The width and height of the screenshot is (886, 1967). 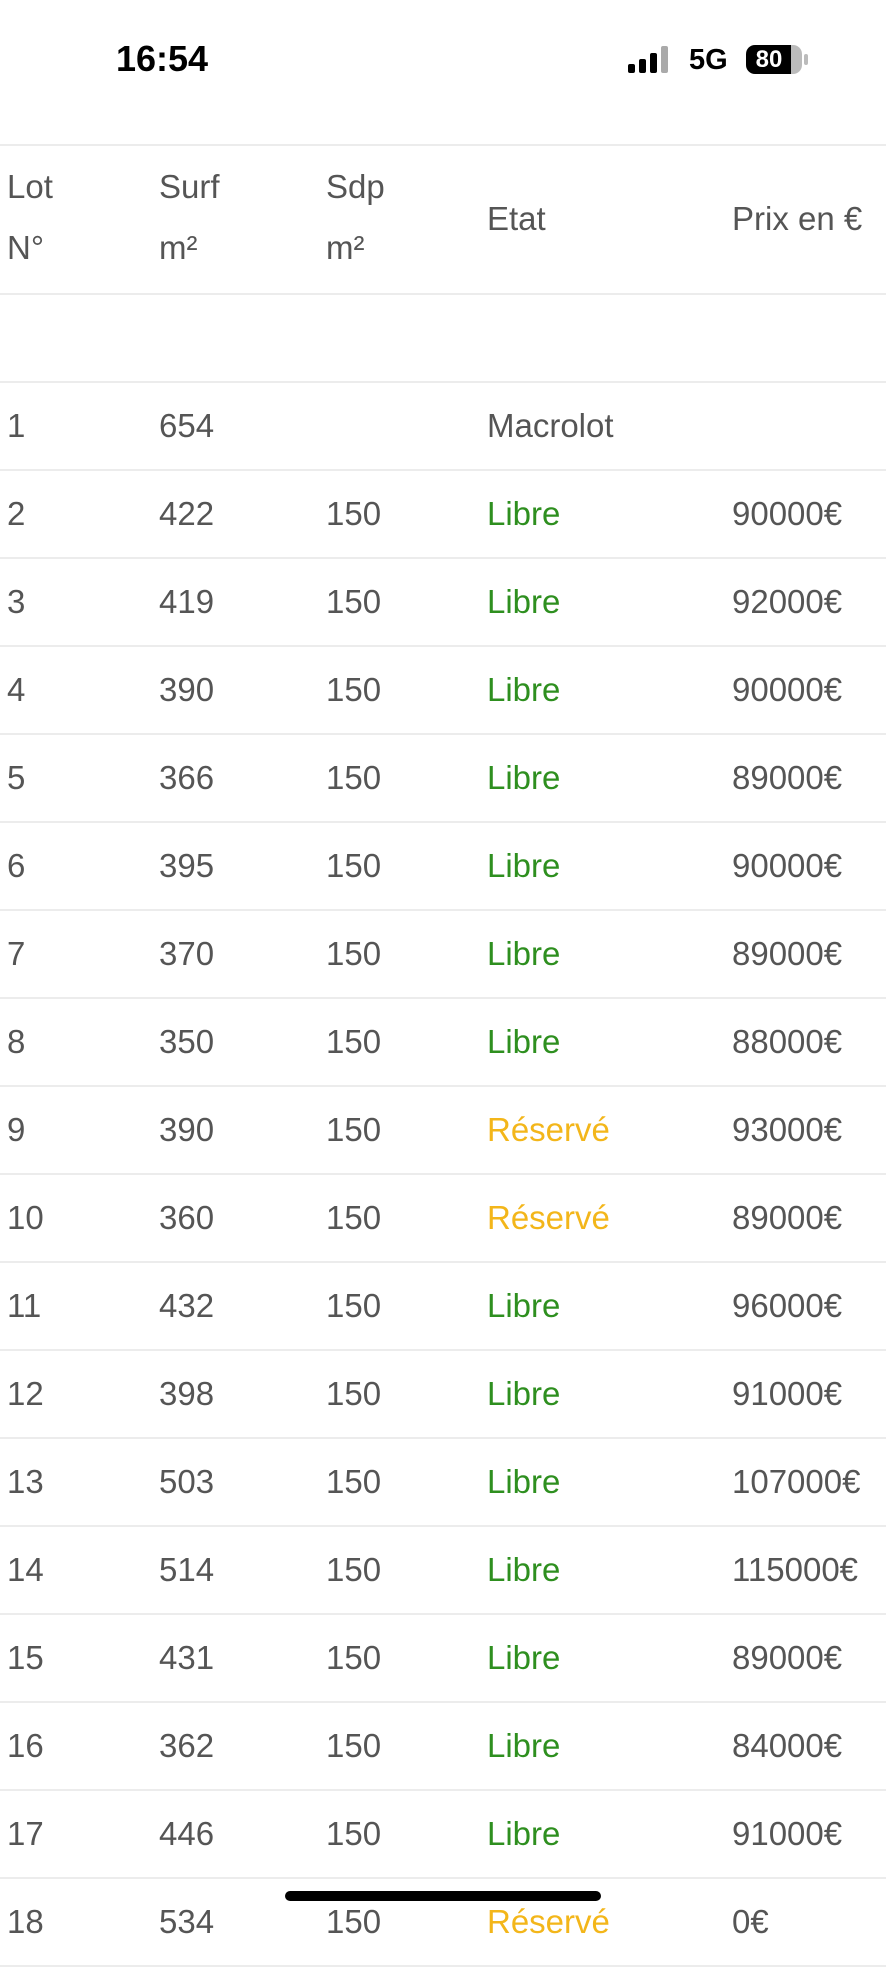 What do you see at coordinates (16, 953) in the screenshot?
I see `cell-text: 7` at bounding box center [16, 953].